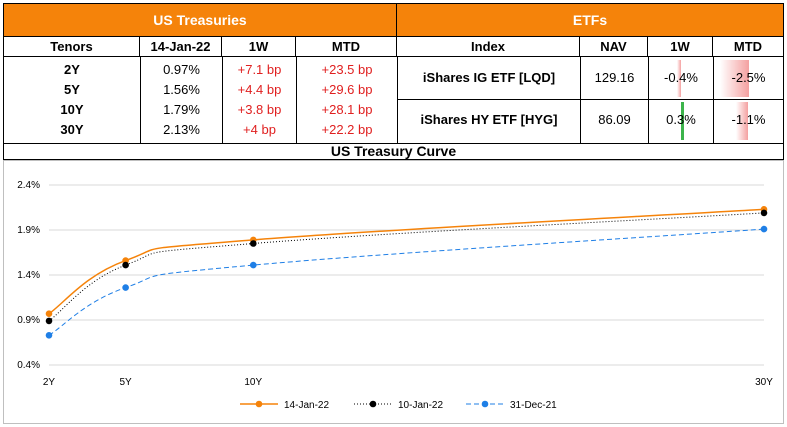 The height and width of the screenshot is (427, 787). What do you see at coordinates (590, 20) in the screenshot?
I see `etfs-header: ETFs` at bounding box center [590, 20].